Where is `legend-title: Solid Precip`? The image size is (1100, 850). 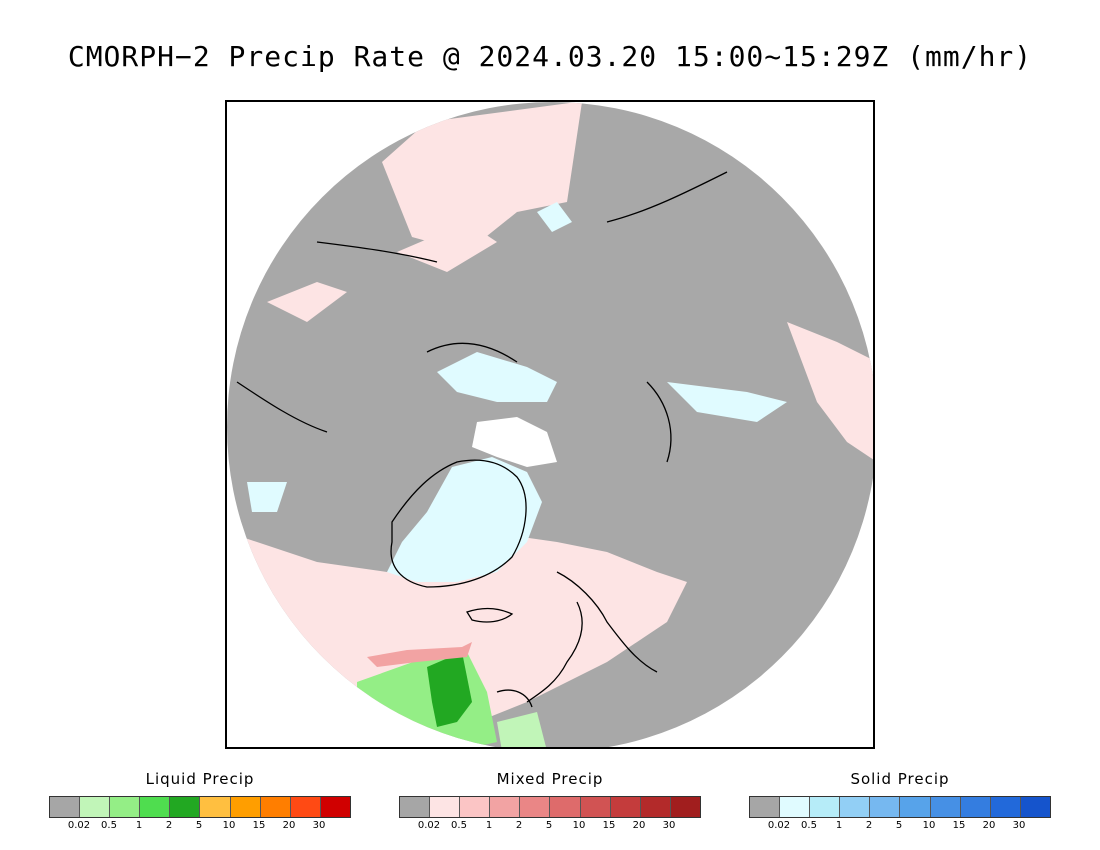
legend-title: Solid Precip is located at coordinates (900, 779).